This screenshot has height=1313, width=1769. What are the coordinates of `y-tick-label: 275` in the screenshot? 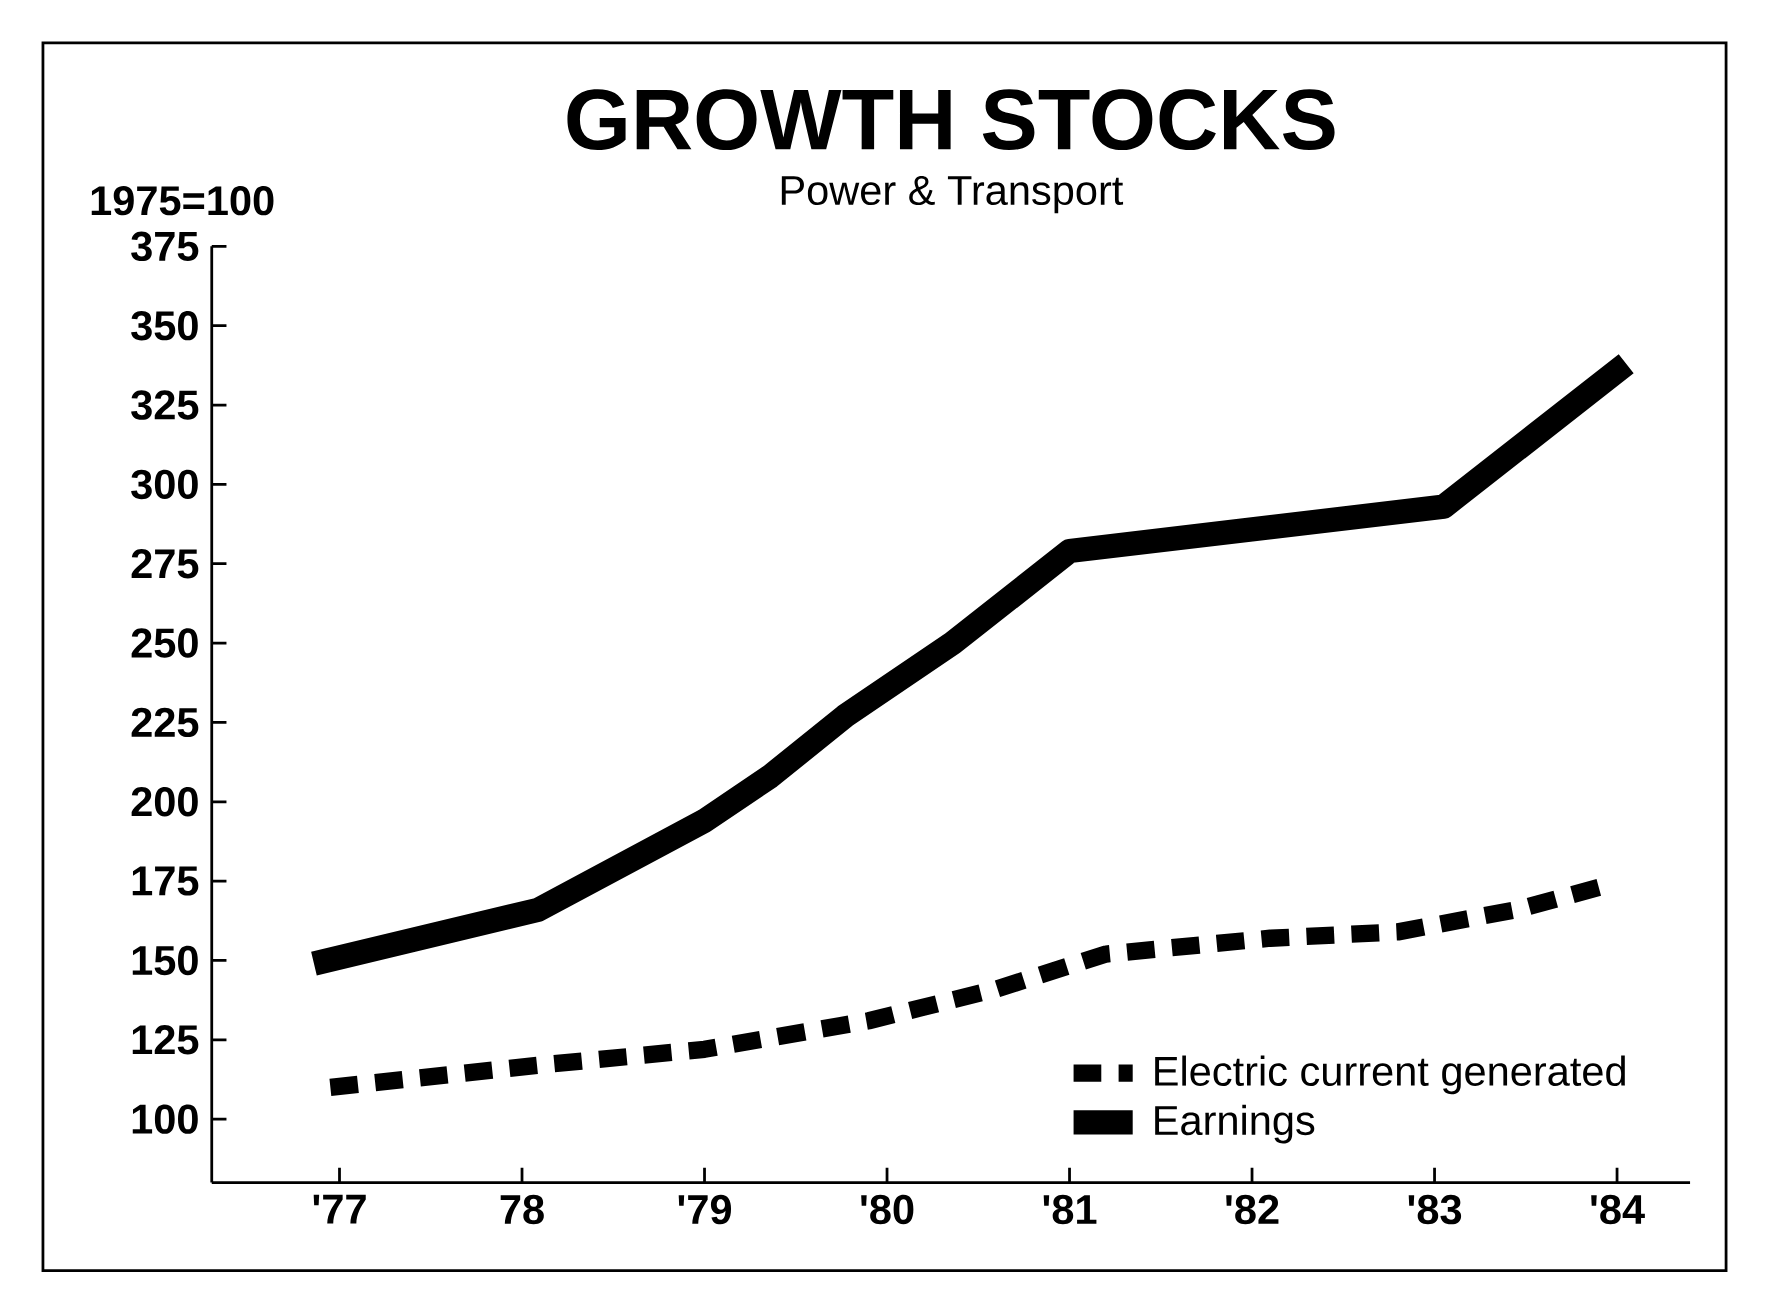 It's located at (165, 563).